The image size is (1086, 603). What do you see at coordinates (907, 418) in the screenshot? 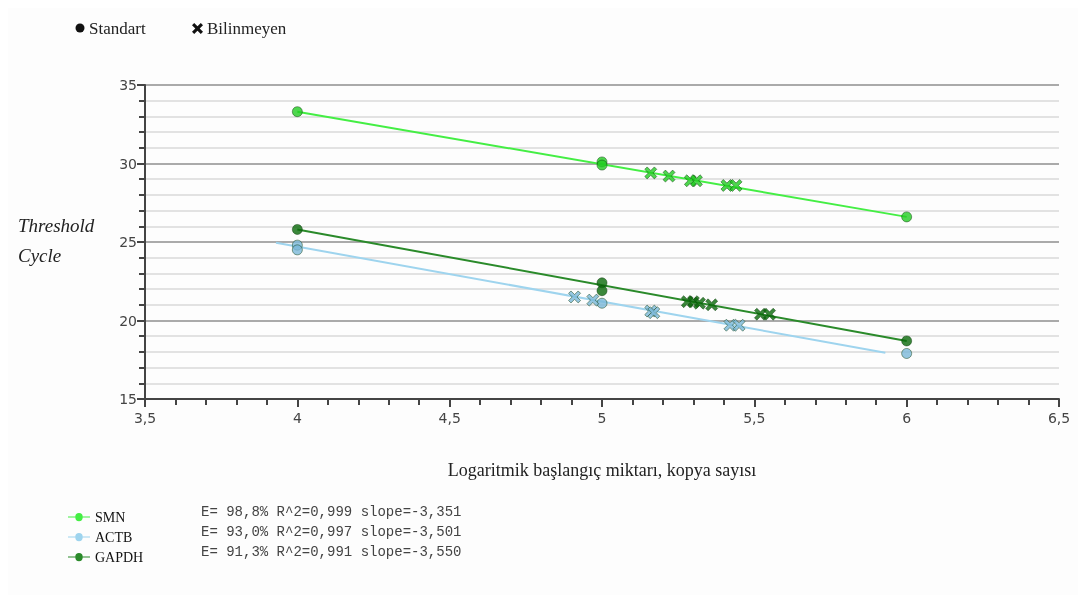
I see `x-tick-label: 6` at bounding box center [907, 418].